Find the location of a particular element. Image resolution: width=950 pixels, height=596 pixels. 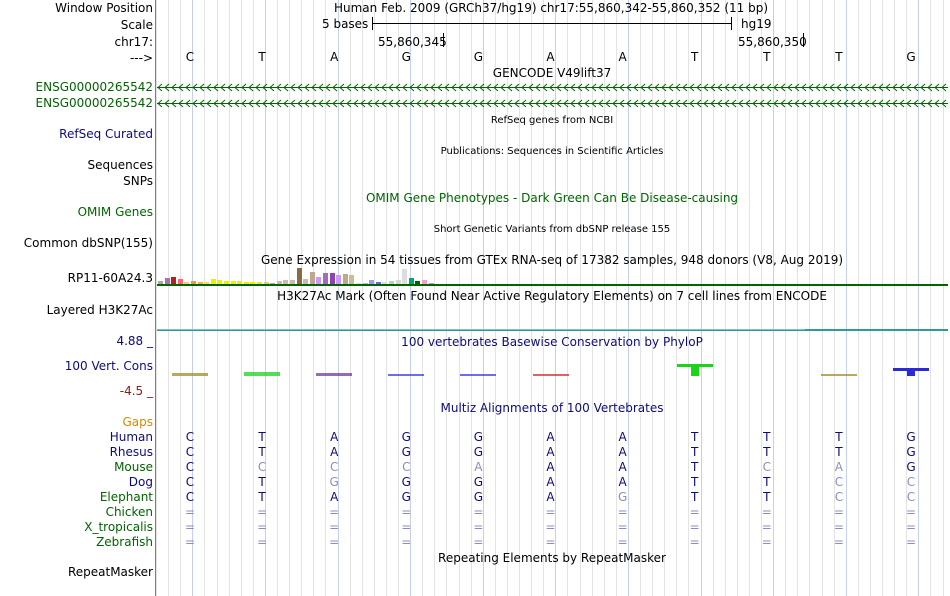

label-snps: SNPs is located at coordinates (138, 181).